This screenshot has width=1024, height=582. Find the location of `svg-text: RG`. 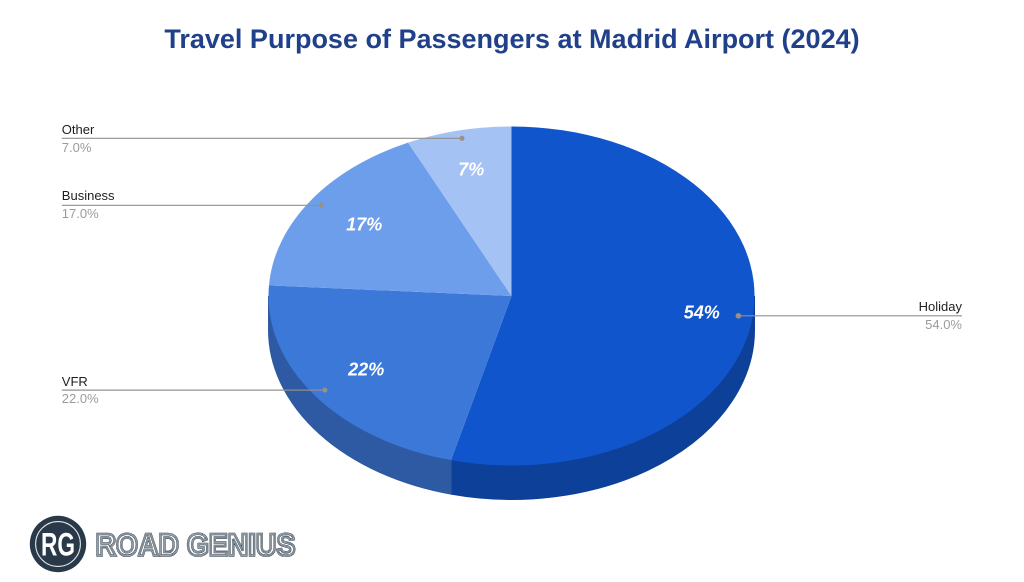

svg-text: RG is located at coordinates (58, 544).